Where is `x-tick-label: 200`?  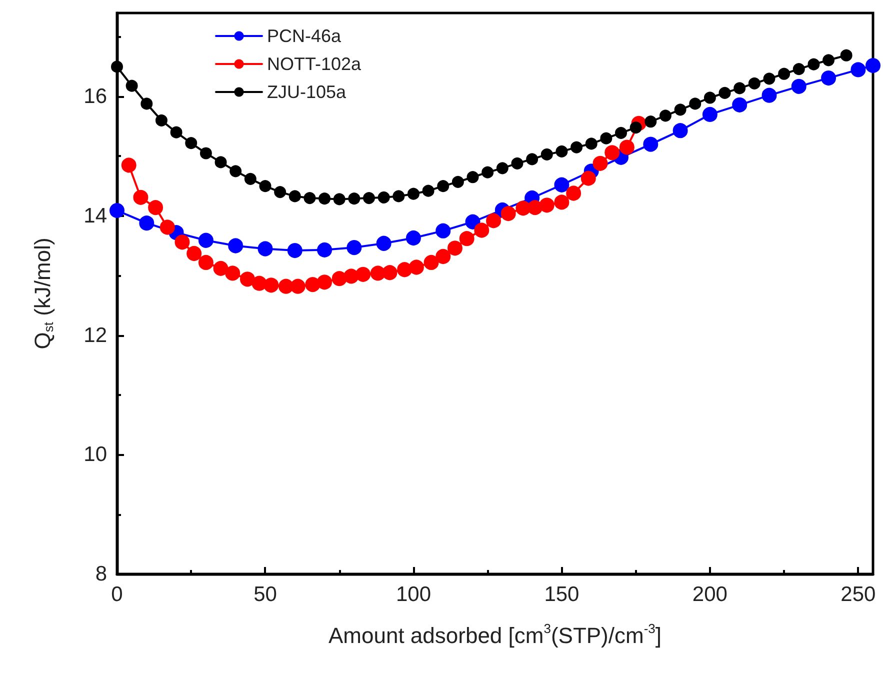
x-tick-label: 200 is located at coordinates (710, 594).